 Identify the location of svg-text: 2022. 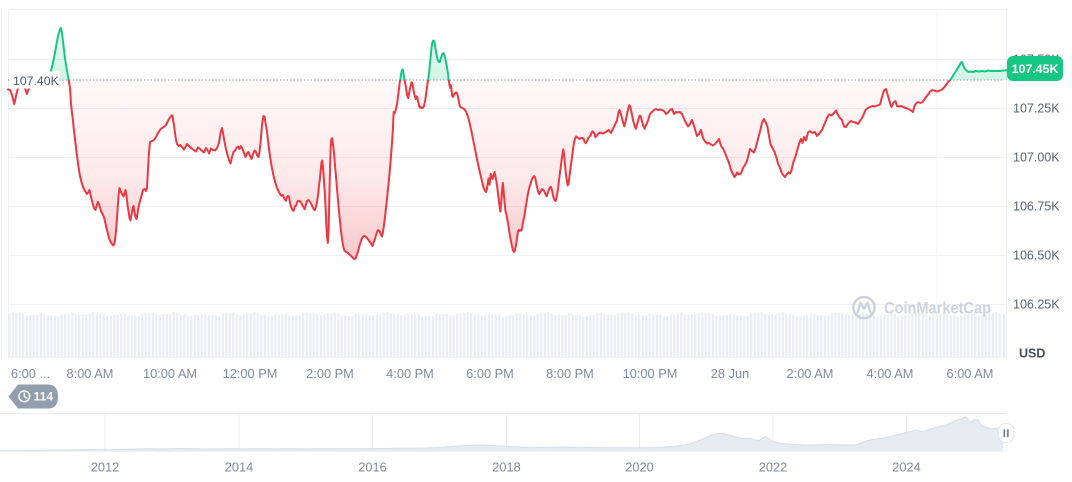
(773, 467).